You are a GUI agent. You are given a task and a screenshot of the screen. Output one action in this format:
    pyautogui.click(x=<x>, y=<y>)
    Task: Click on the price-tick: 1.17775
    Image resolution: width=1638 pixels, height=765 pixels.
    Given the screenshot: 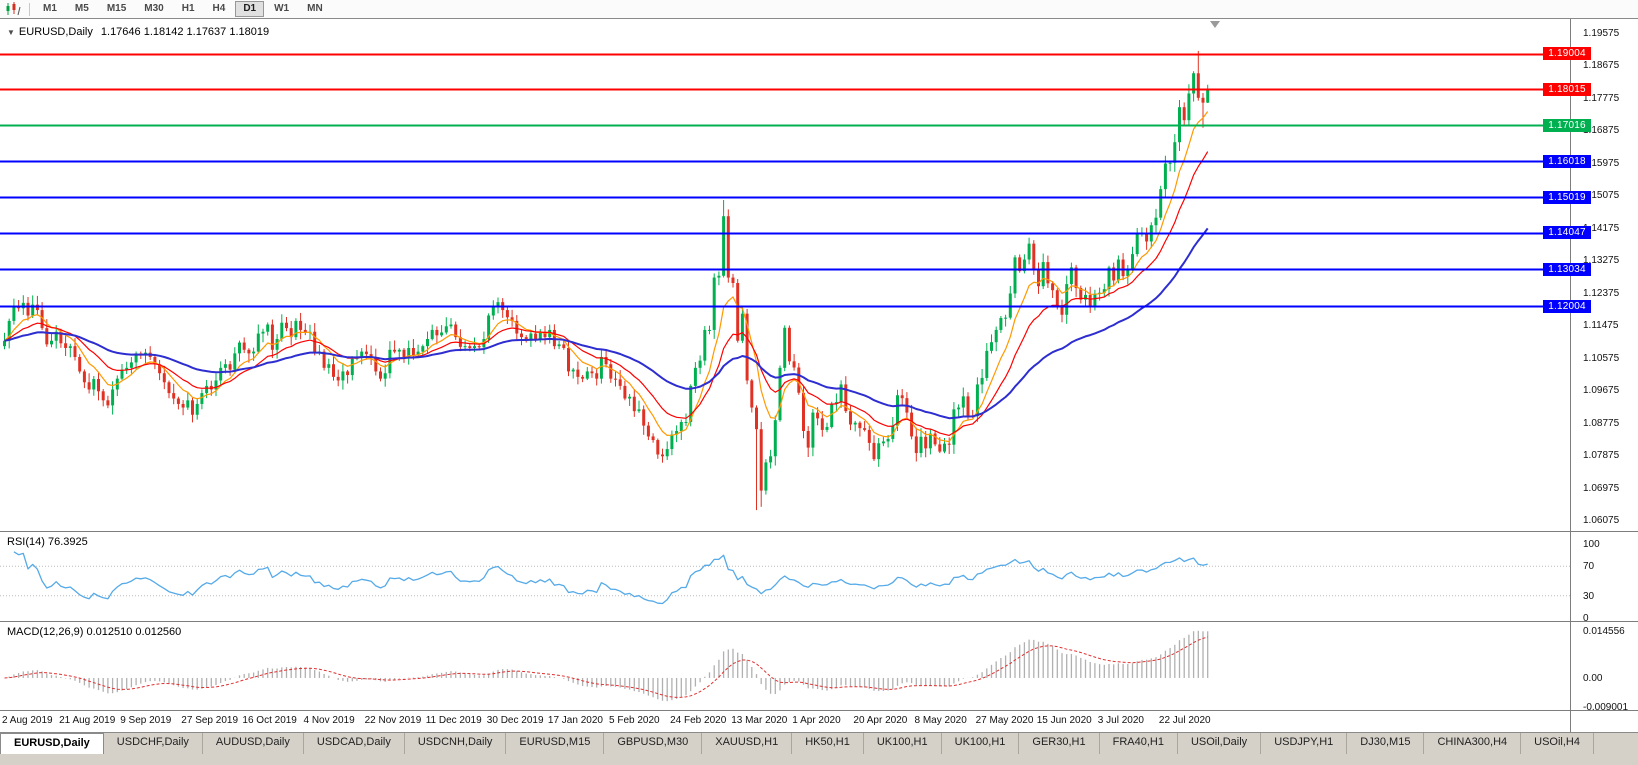 What is the action you would take?
    pyautogui.click(x=1601, y=98)
    